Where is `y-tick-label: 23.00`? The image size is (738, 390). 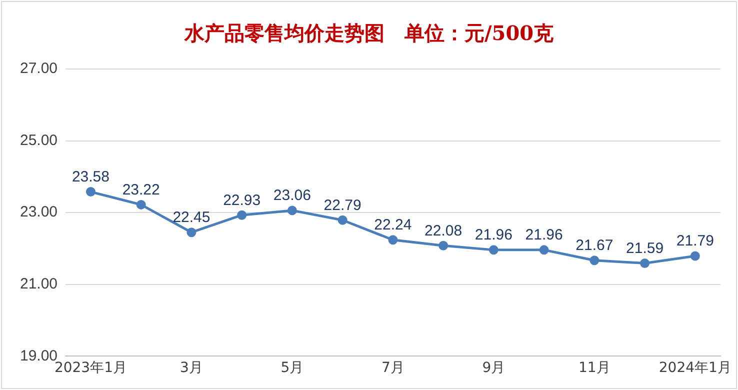
y-tick-label: 23.00 is located at coordinates (39, 212).